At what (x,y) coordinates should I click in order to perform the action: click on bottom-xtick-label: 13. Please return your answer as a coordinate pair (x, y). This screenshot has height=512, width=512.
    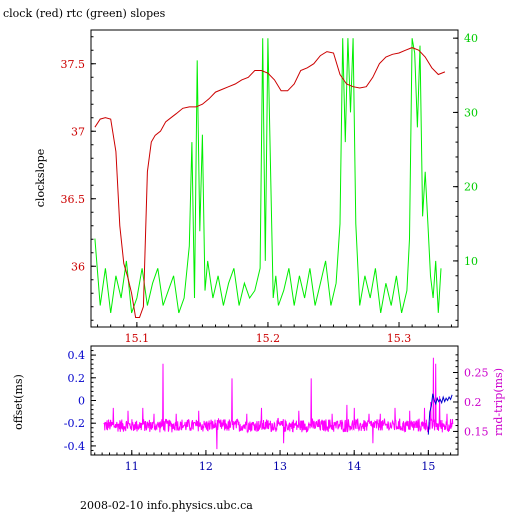
    Looking at the image, I should click on (280, 466).